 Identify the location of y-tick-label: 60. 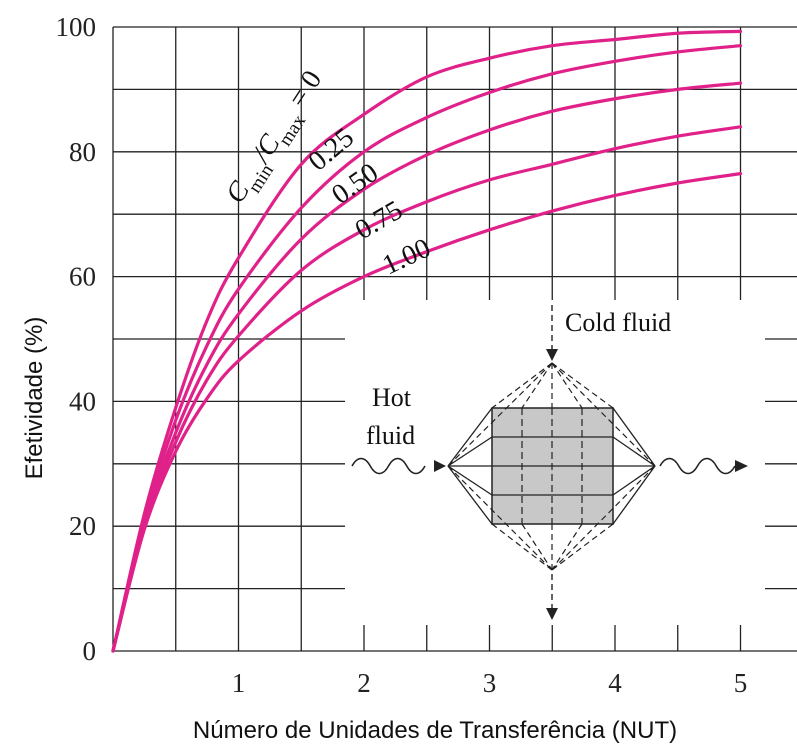
(82, 277).